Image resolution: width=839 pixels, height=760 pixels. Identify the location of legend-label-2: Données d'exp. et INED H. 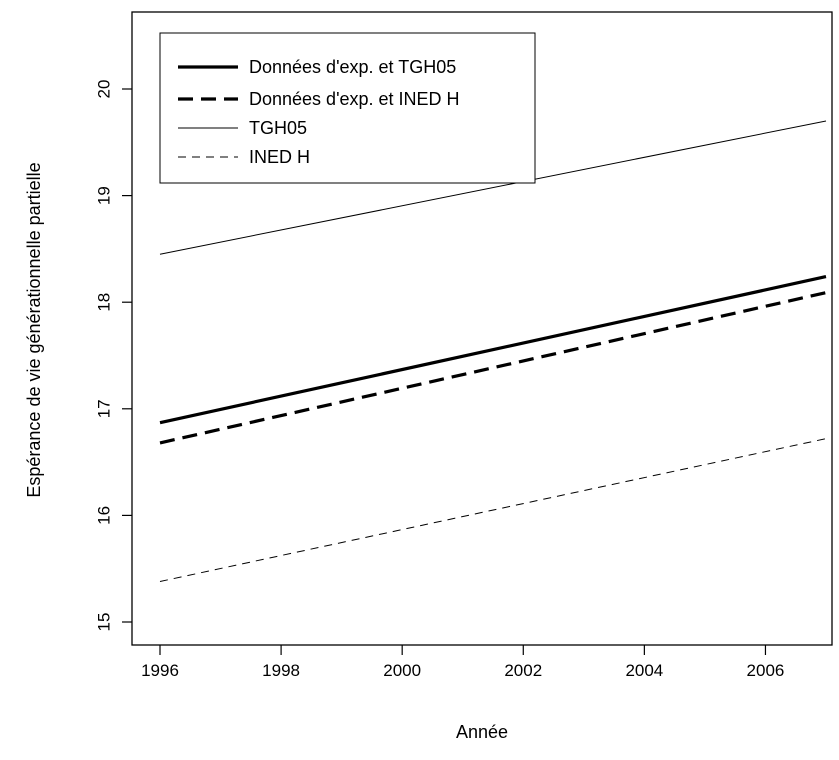
(354, 99).